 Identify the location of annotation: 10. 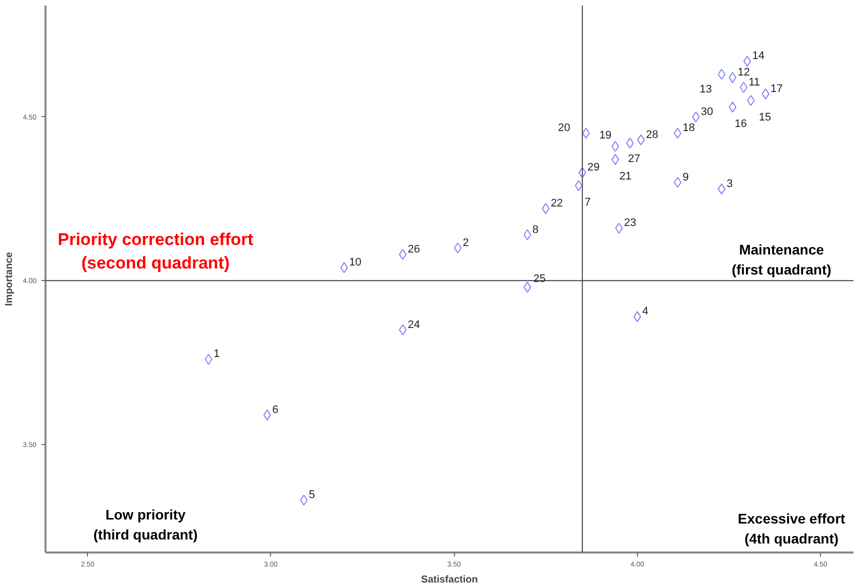
(355, 262).